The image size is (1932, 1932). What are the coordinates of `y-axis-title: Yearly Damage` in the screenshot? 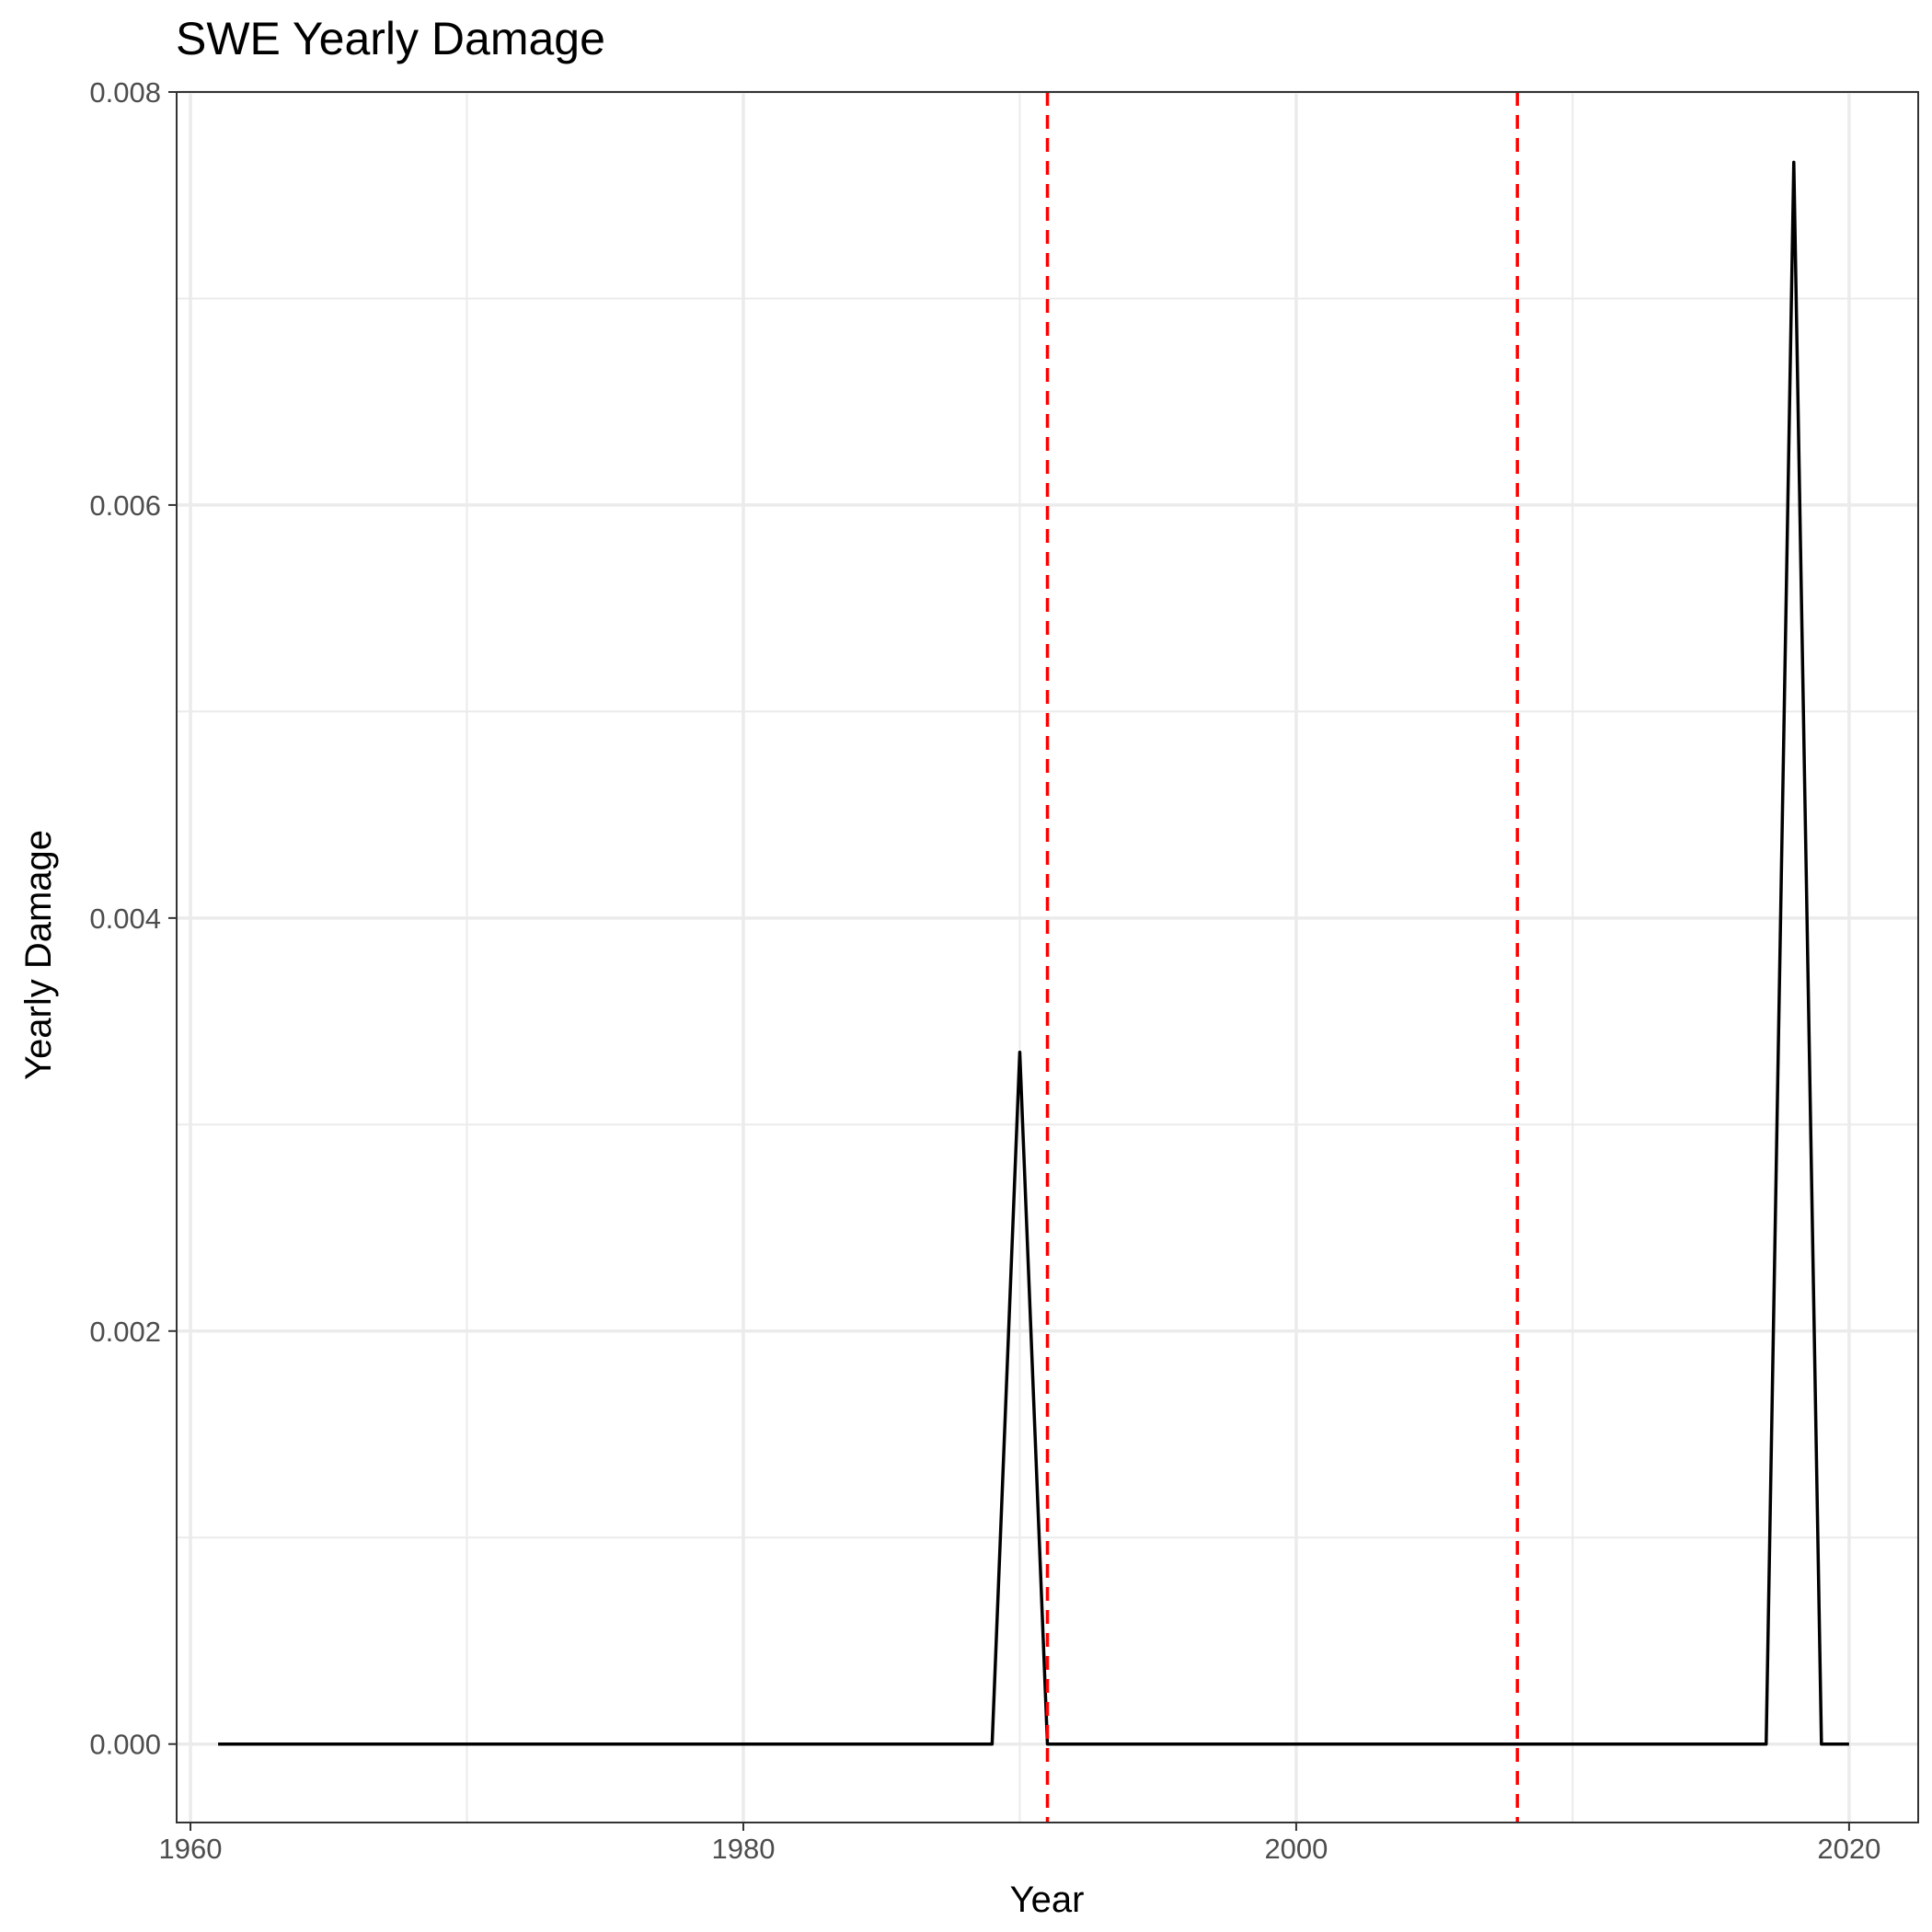 It's located at (38, 955).